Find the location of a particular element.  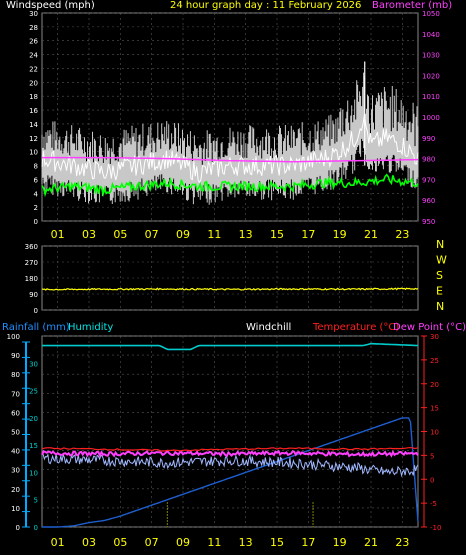

baro-tick-label: 1020 is located at coordinates (431, 76).